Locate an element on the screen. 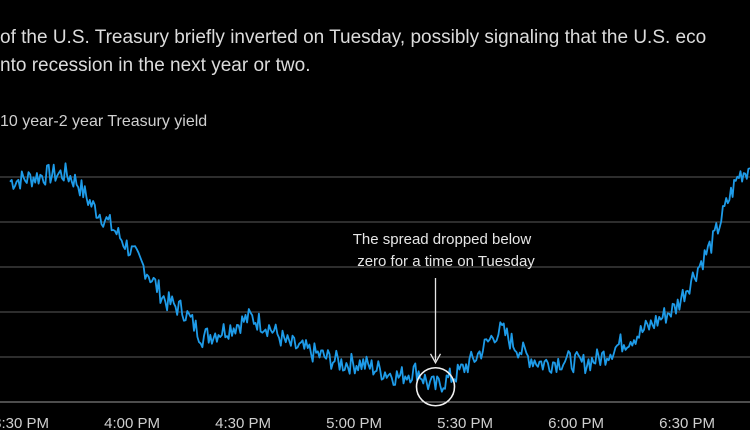  subtitle-line-2: nto recession in the next year or two. is located at coordinates (155, 65).